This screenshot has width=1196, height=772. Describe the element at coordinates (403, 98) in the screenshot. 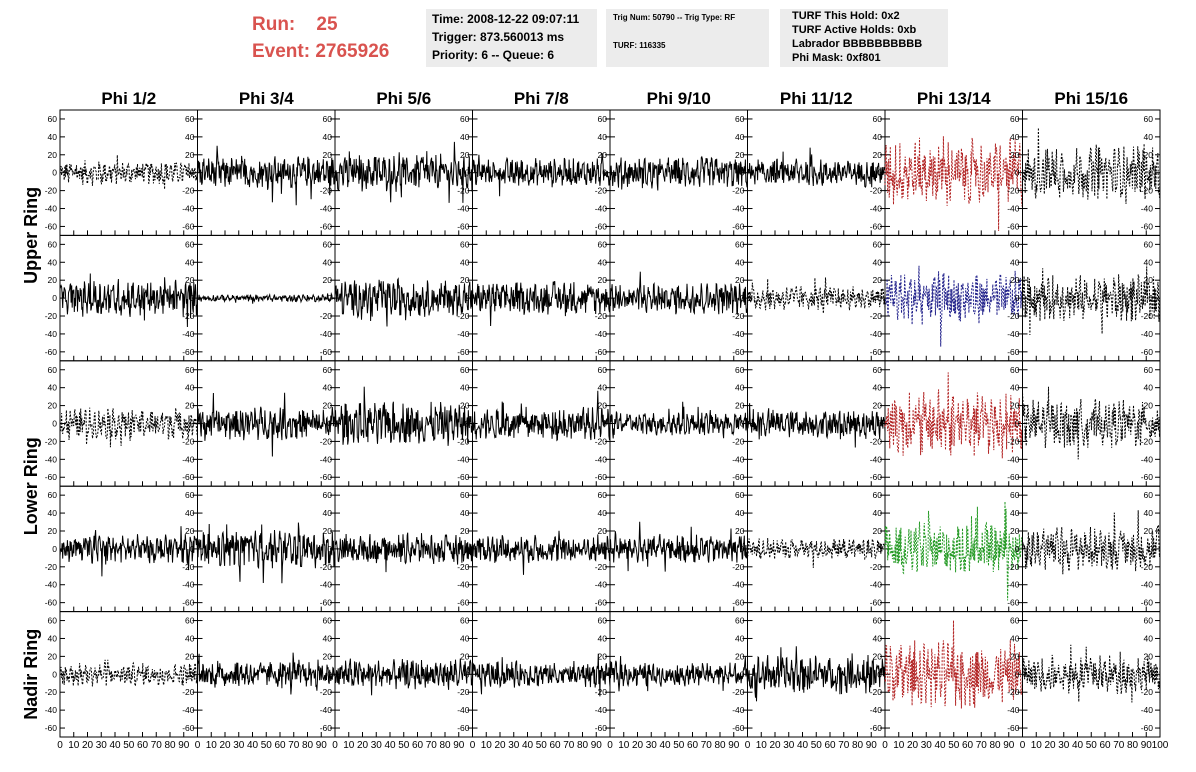

I see `column-header: Phi 5/6` at that location.